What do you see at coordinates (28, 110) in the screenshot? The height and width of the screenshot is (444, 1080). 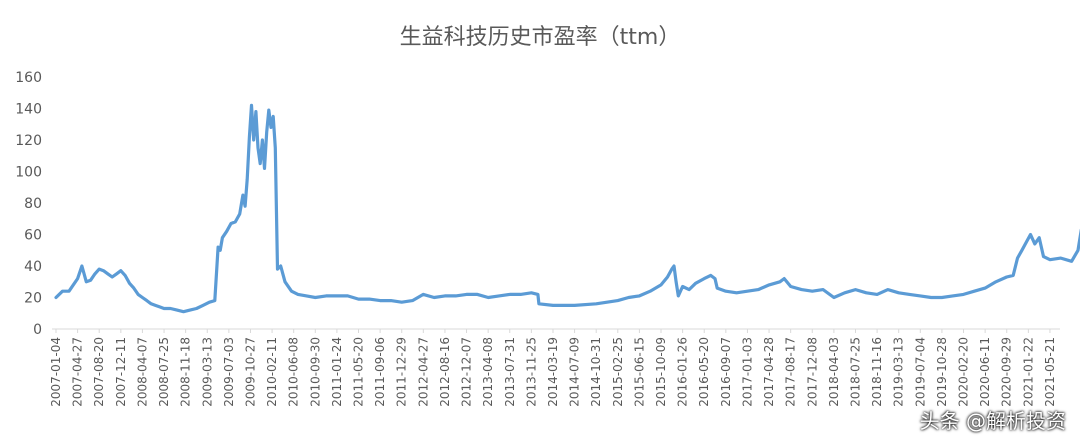 I see `y-tick-label: 140` at bounding box center [28, 110].